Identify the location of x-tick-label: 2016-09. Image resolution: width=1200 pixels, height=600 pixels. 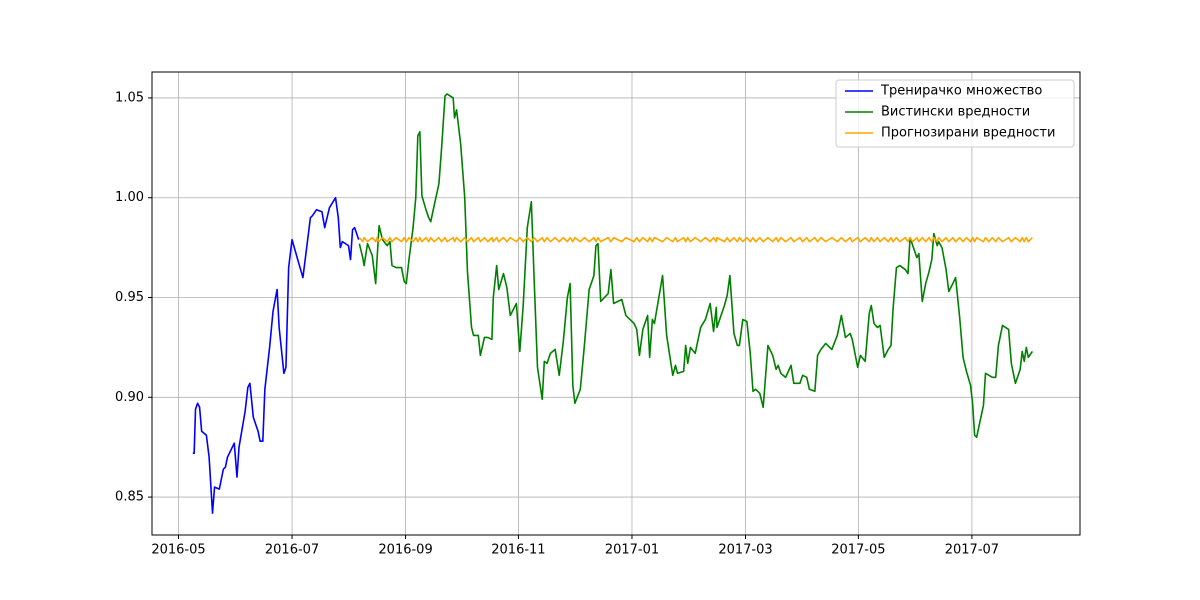
(405, 550).